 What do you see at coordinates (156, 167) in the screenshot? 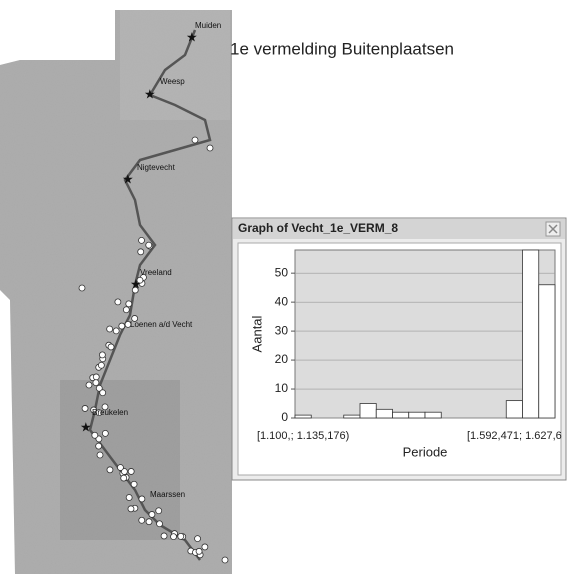
I see `place-label: Nigtevecht` at bounding box center [156, 167].